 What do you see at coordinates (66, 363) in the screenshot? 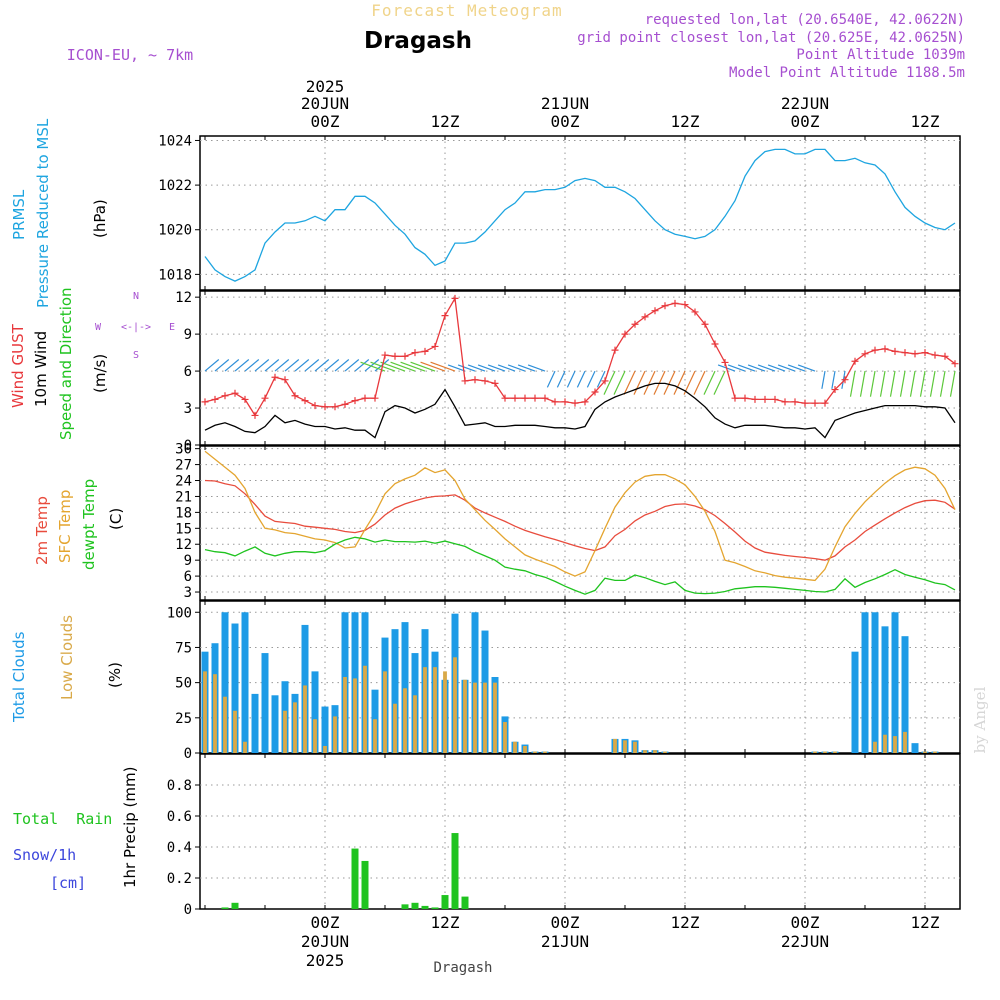
I see `speed-direction-label: Speed and Direction` at bounding box center [66, 363].